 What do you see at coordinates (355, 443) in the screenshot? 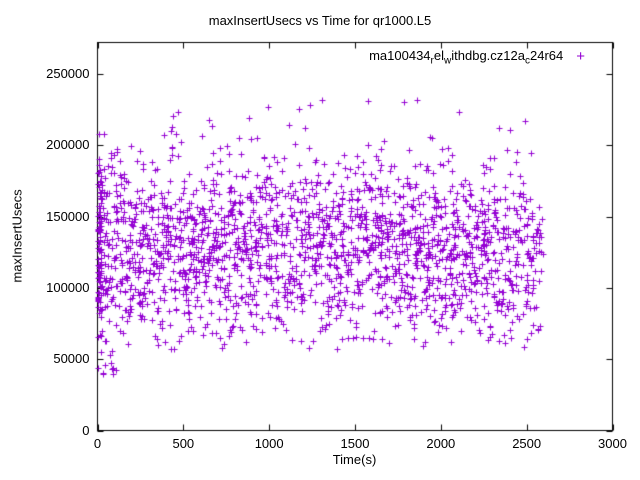
I see `x-tick-label: 1500` at bounding box center [355, 443].